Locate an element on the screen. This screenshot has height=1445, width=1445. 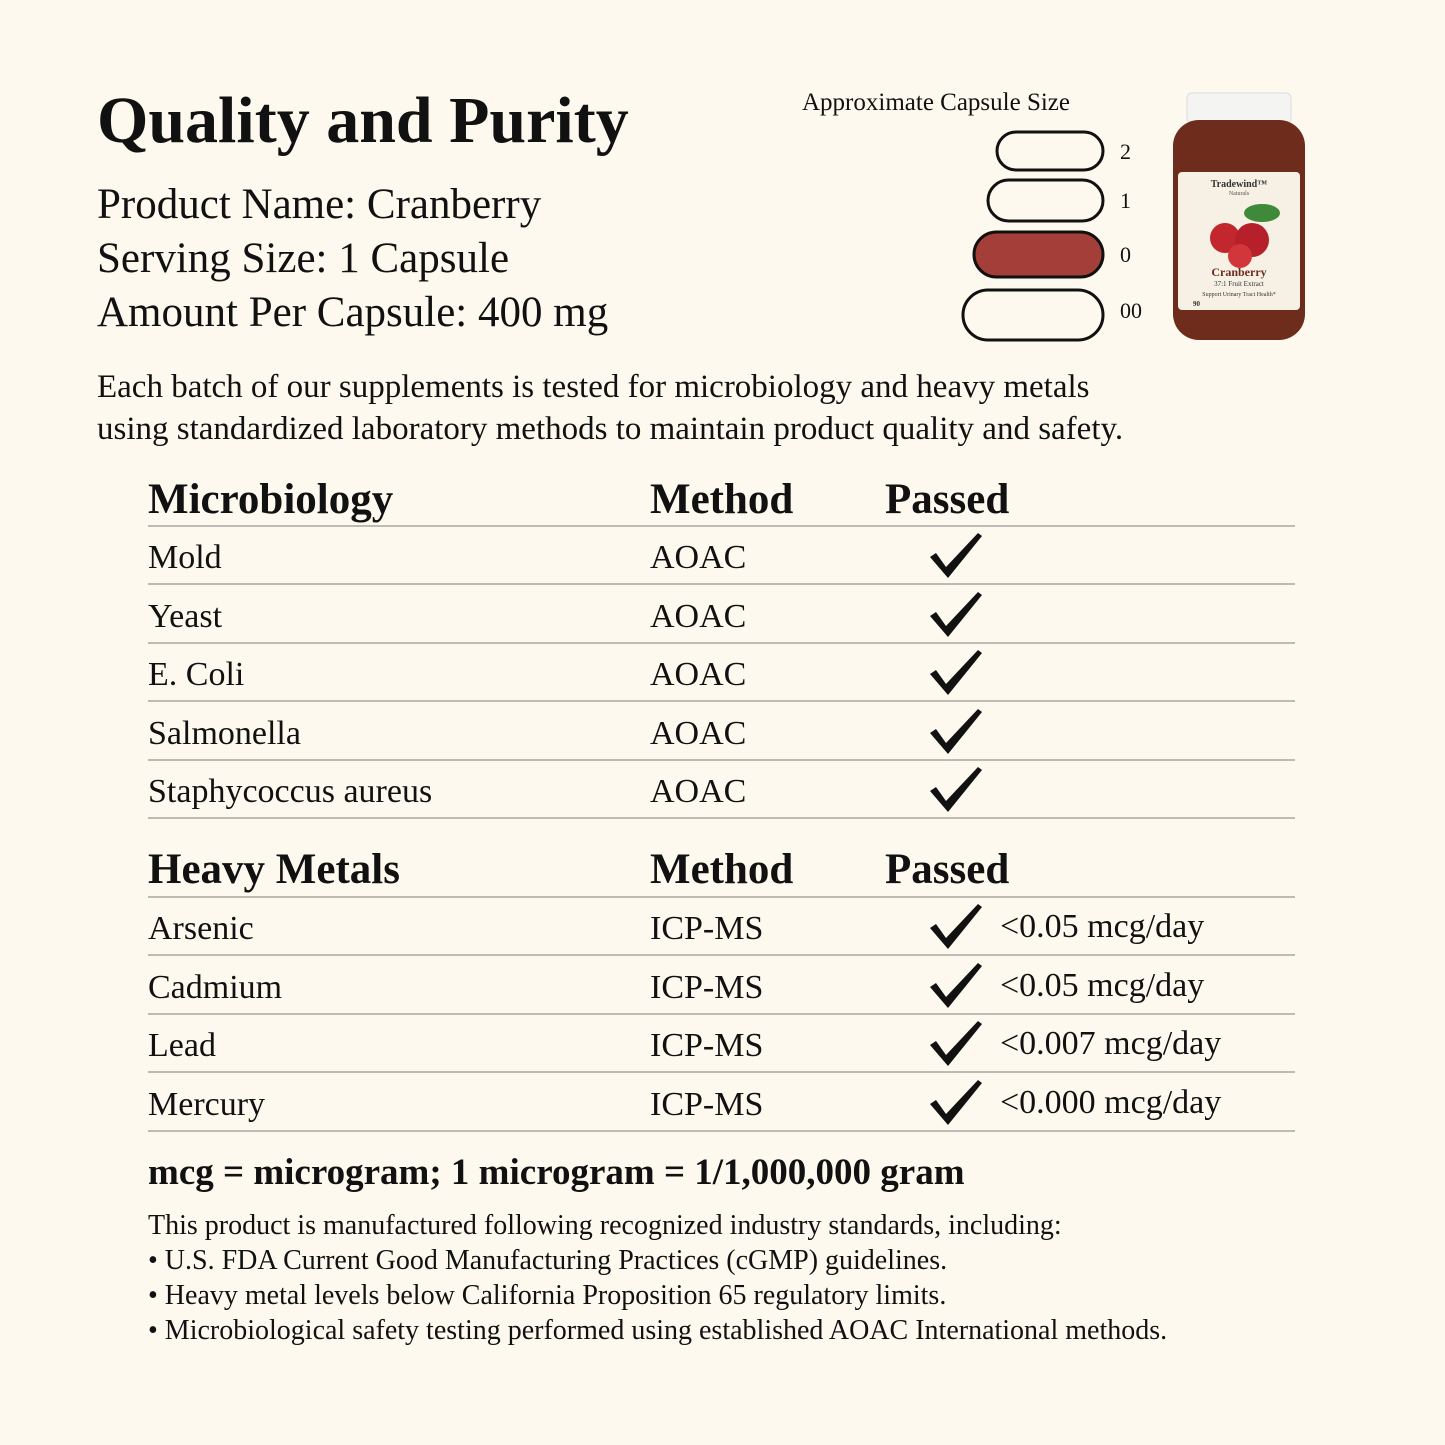
row-result: <0.007 mcg/day is located at coordinates (1111, 1043).